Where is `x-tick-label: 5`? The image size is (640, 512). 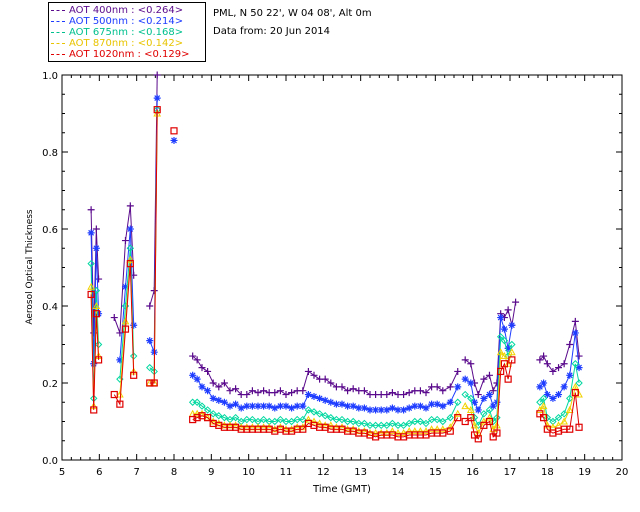
x-tick-label: 5 is located at coordinates (62, 472).